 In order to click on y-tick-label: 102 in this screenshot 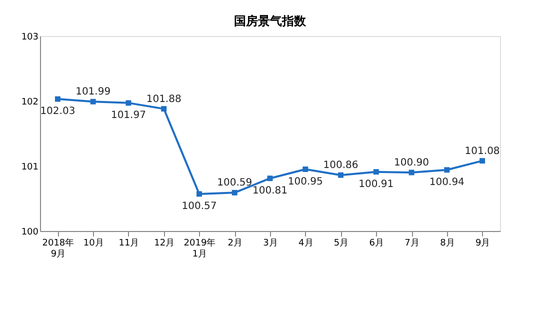, I will do `click(29, 103)`.